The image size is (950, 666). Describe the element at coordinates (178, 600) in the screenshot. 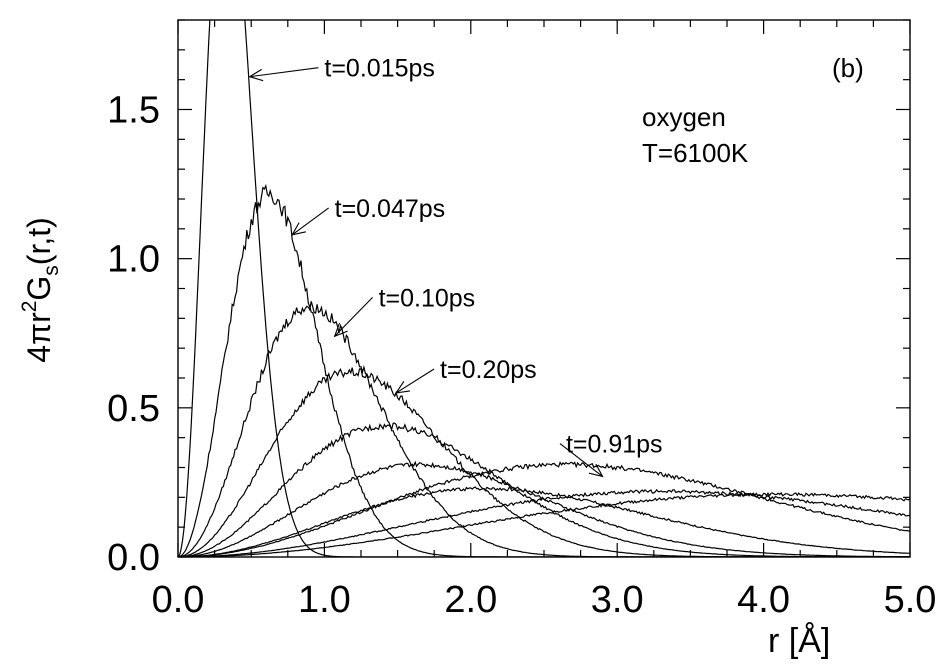

I see `x-tick-label: 0.0` at that location.